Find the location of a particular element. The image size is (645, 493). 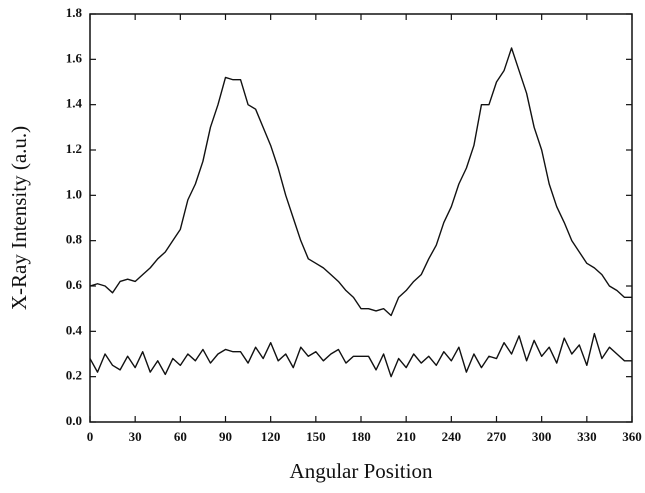

x-tick-label: 210 is located at coordinates (406, 436).